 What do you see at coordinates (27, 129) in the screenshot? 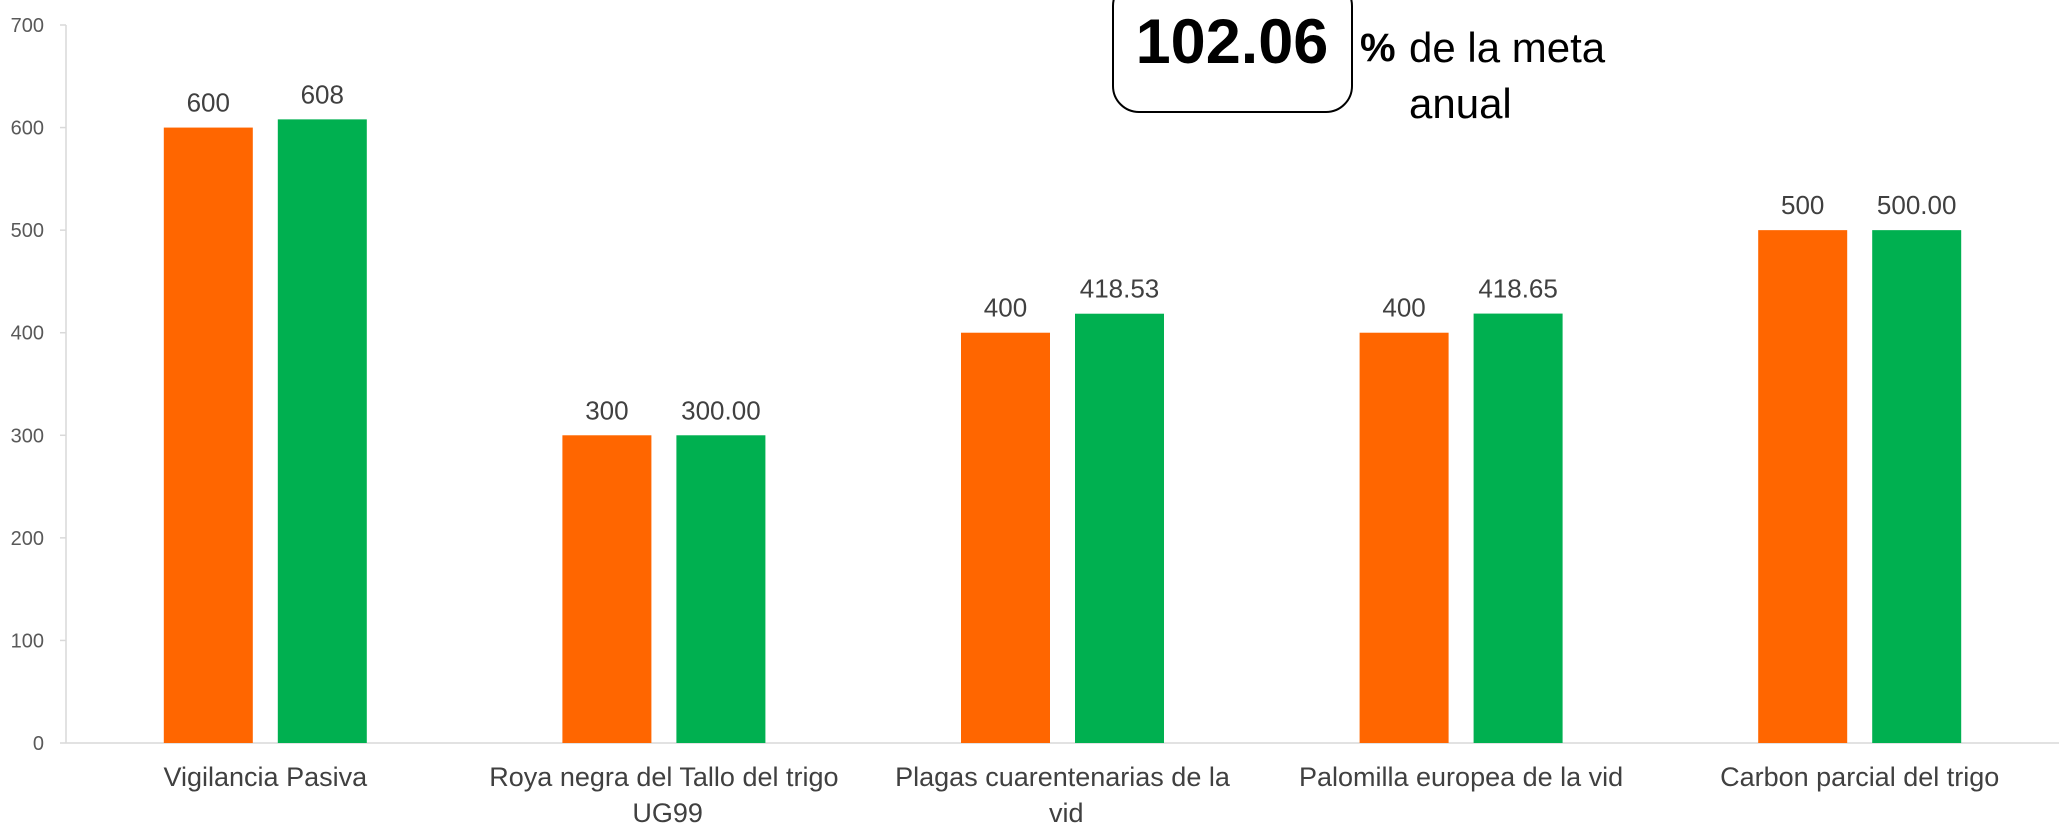
I see `y-tick-label: 600` at bounding box center [27, 129].